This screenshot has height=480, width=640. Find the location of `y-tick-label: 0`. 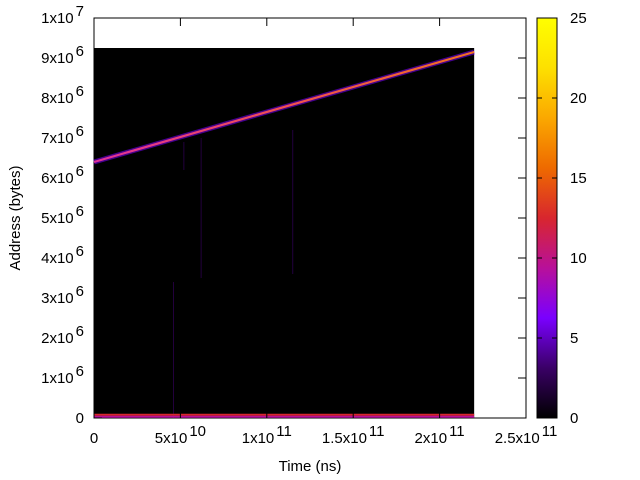

y-tick-label: 0 is located at coordinates (80, 418).